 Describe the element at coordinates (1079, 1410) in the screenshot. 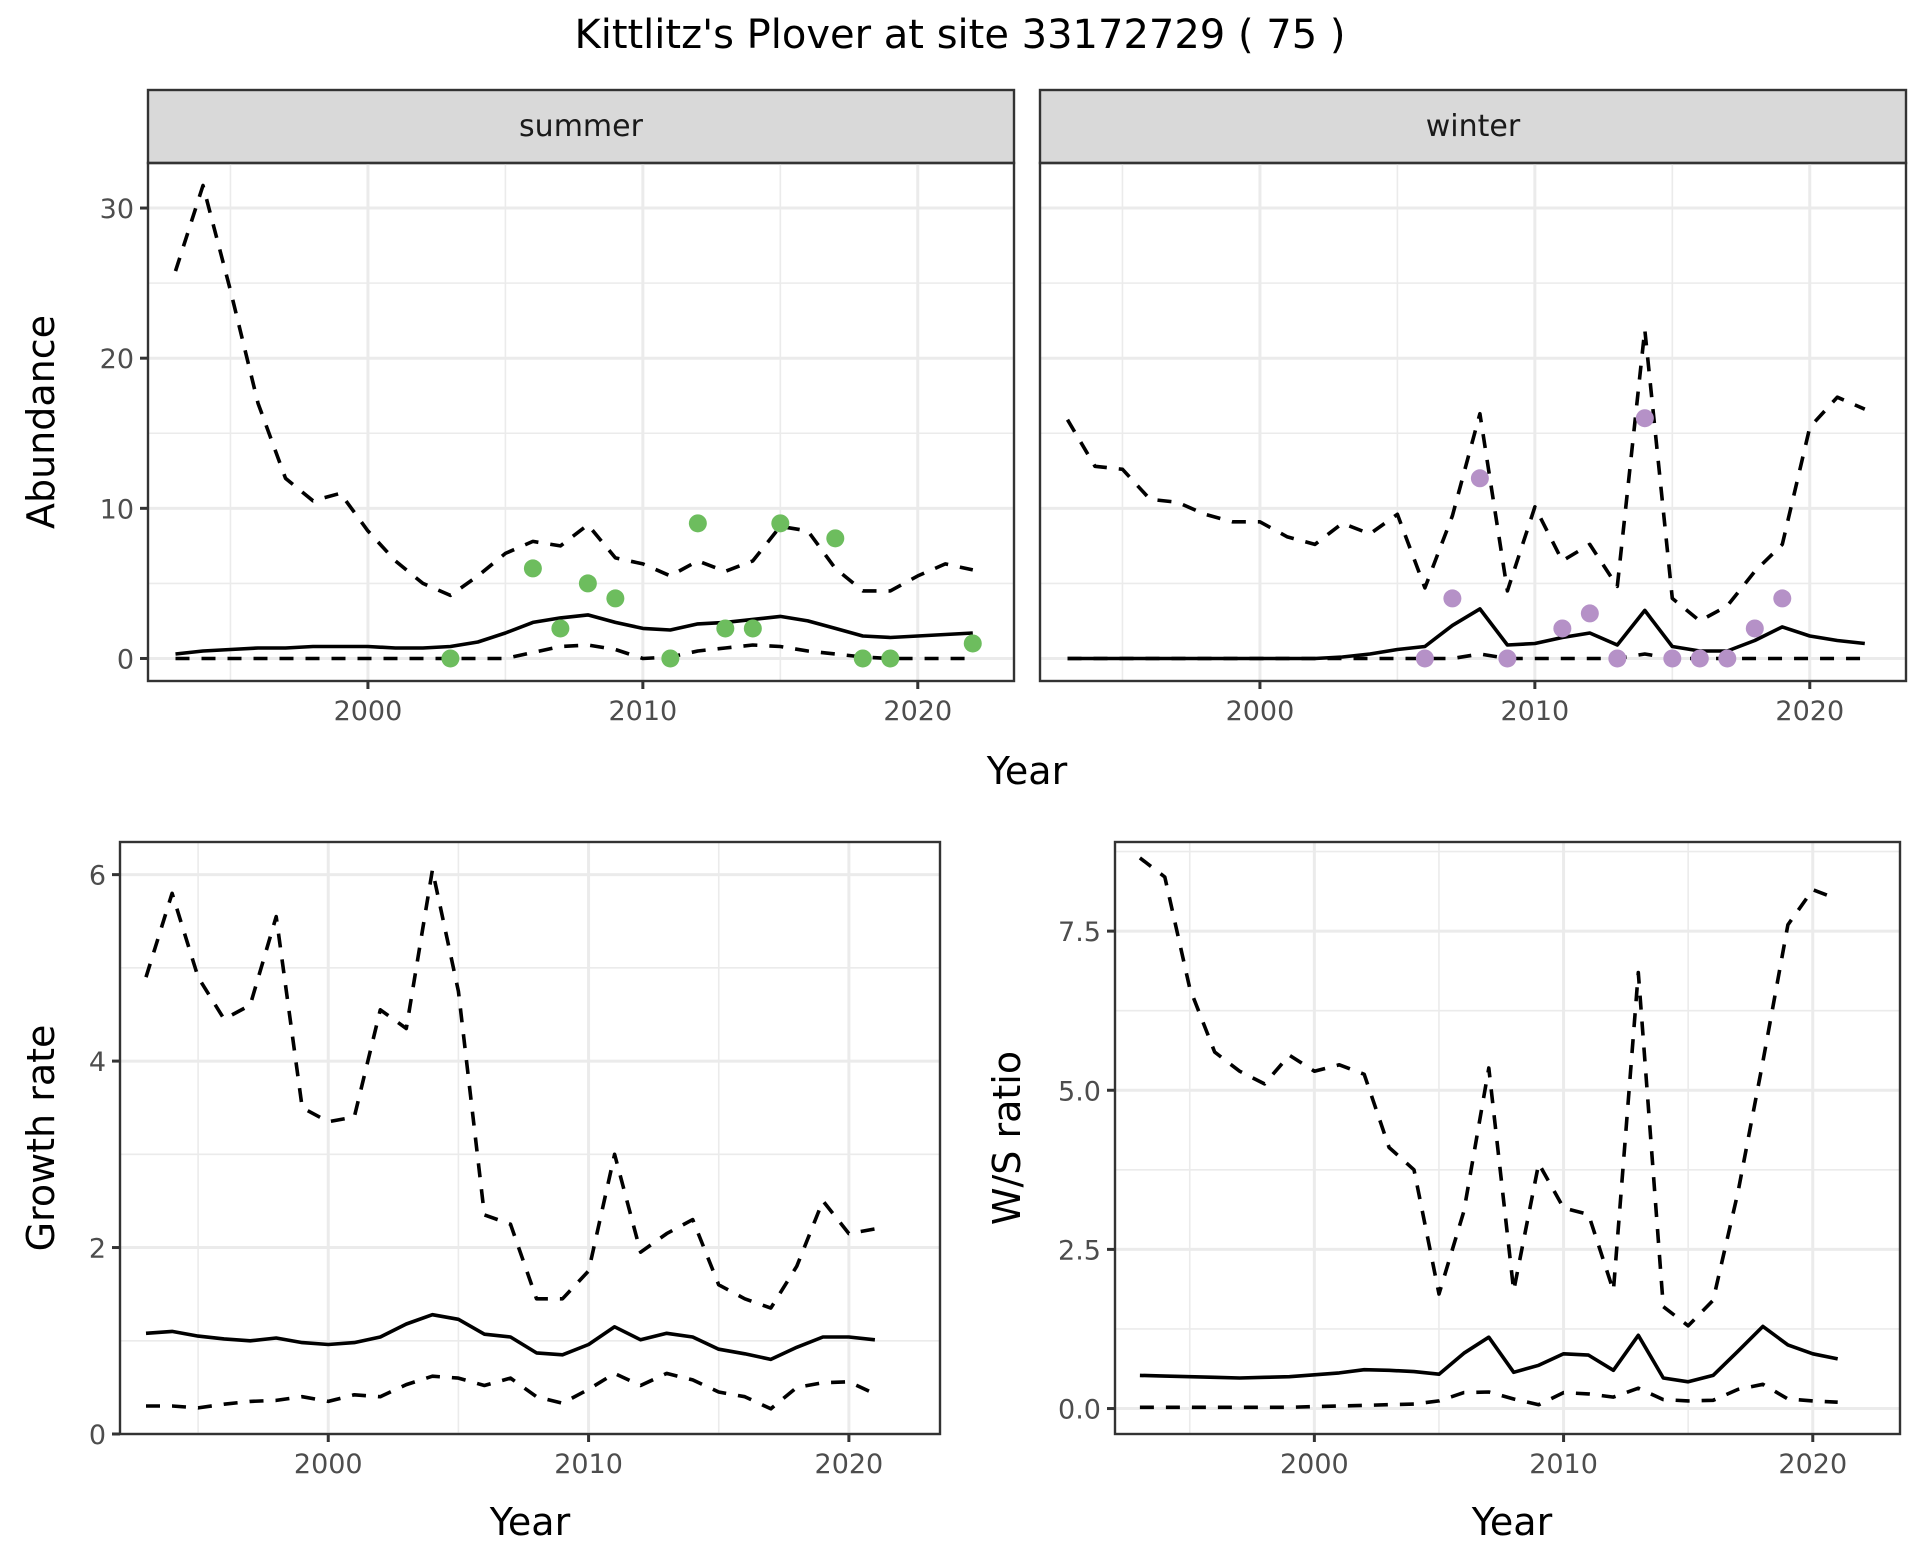

I see `y-tick-label: 0.0` at that location.